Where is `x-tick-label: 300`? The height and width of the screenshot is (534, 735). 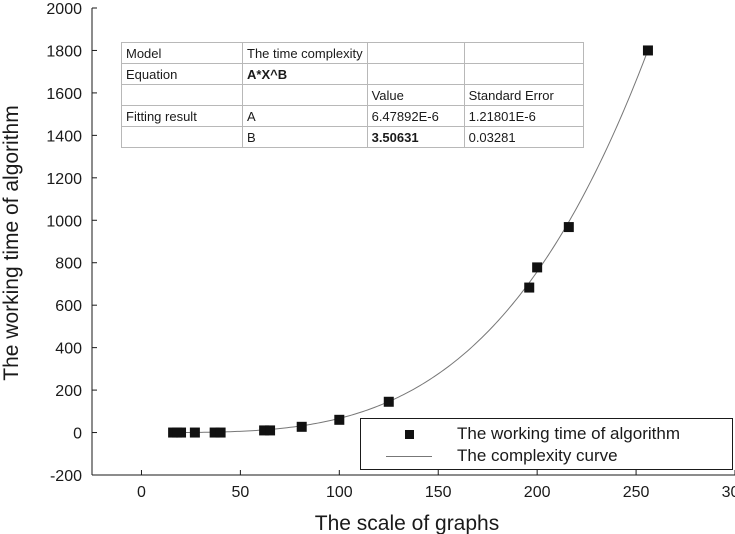 x-tick-label: 300 is located at coordinates (728, 492).